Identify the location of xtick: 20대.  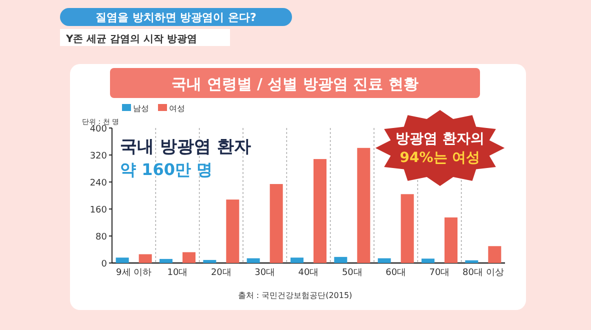
(221, 273).